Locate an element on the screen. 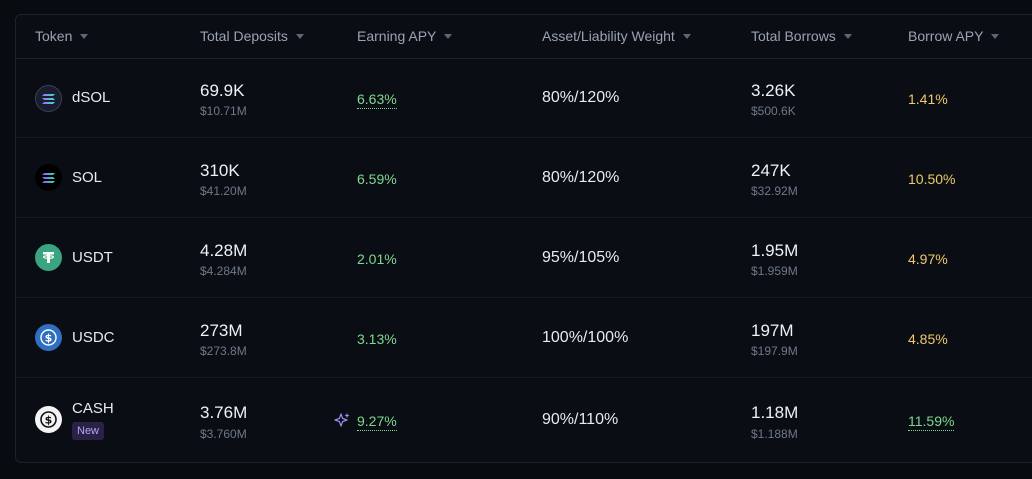 The image size is (1032, 479). total-deposits-usd: $10.71M is located at coordinates (223, 111).